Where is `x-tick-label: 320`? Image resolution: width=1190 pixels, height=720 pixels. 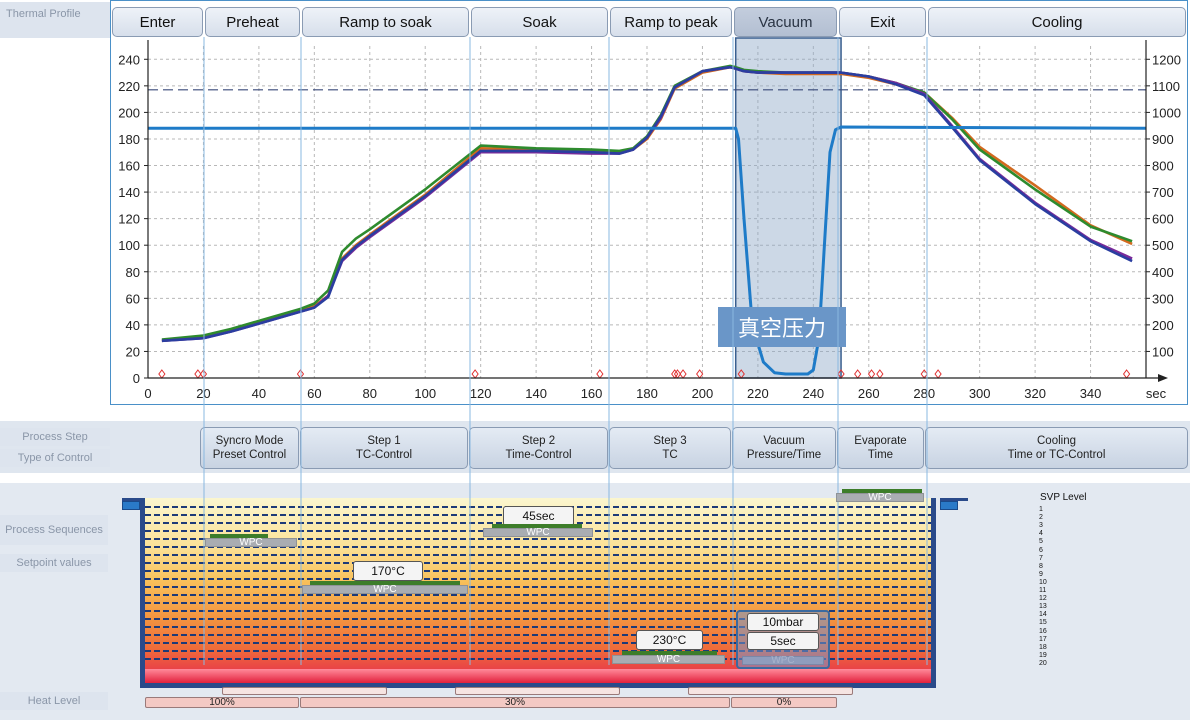
x-tick-label: 320 is located at coordinates (1035, 393).